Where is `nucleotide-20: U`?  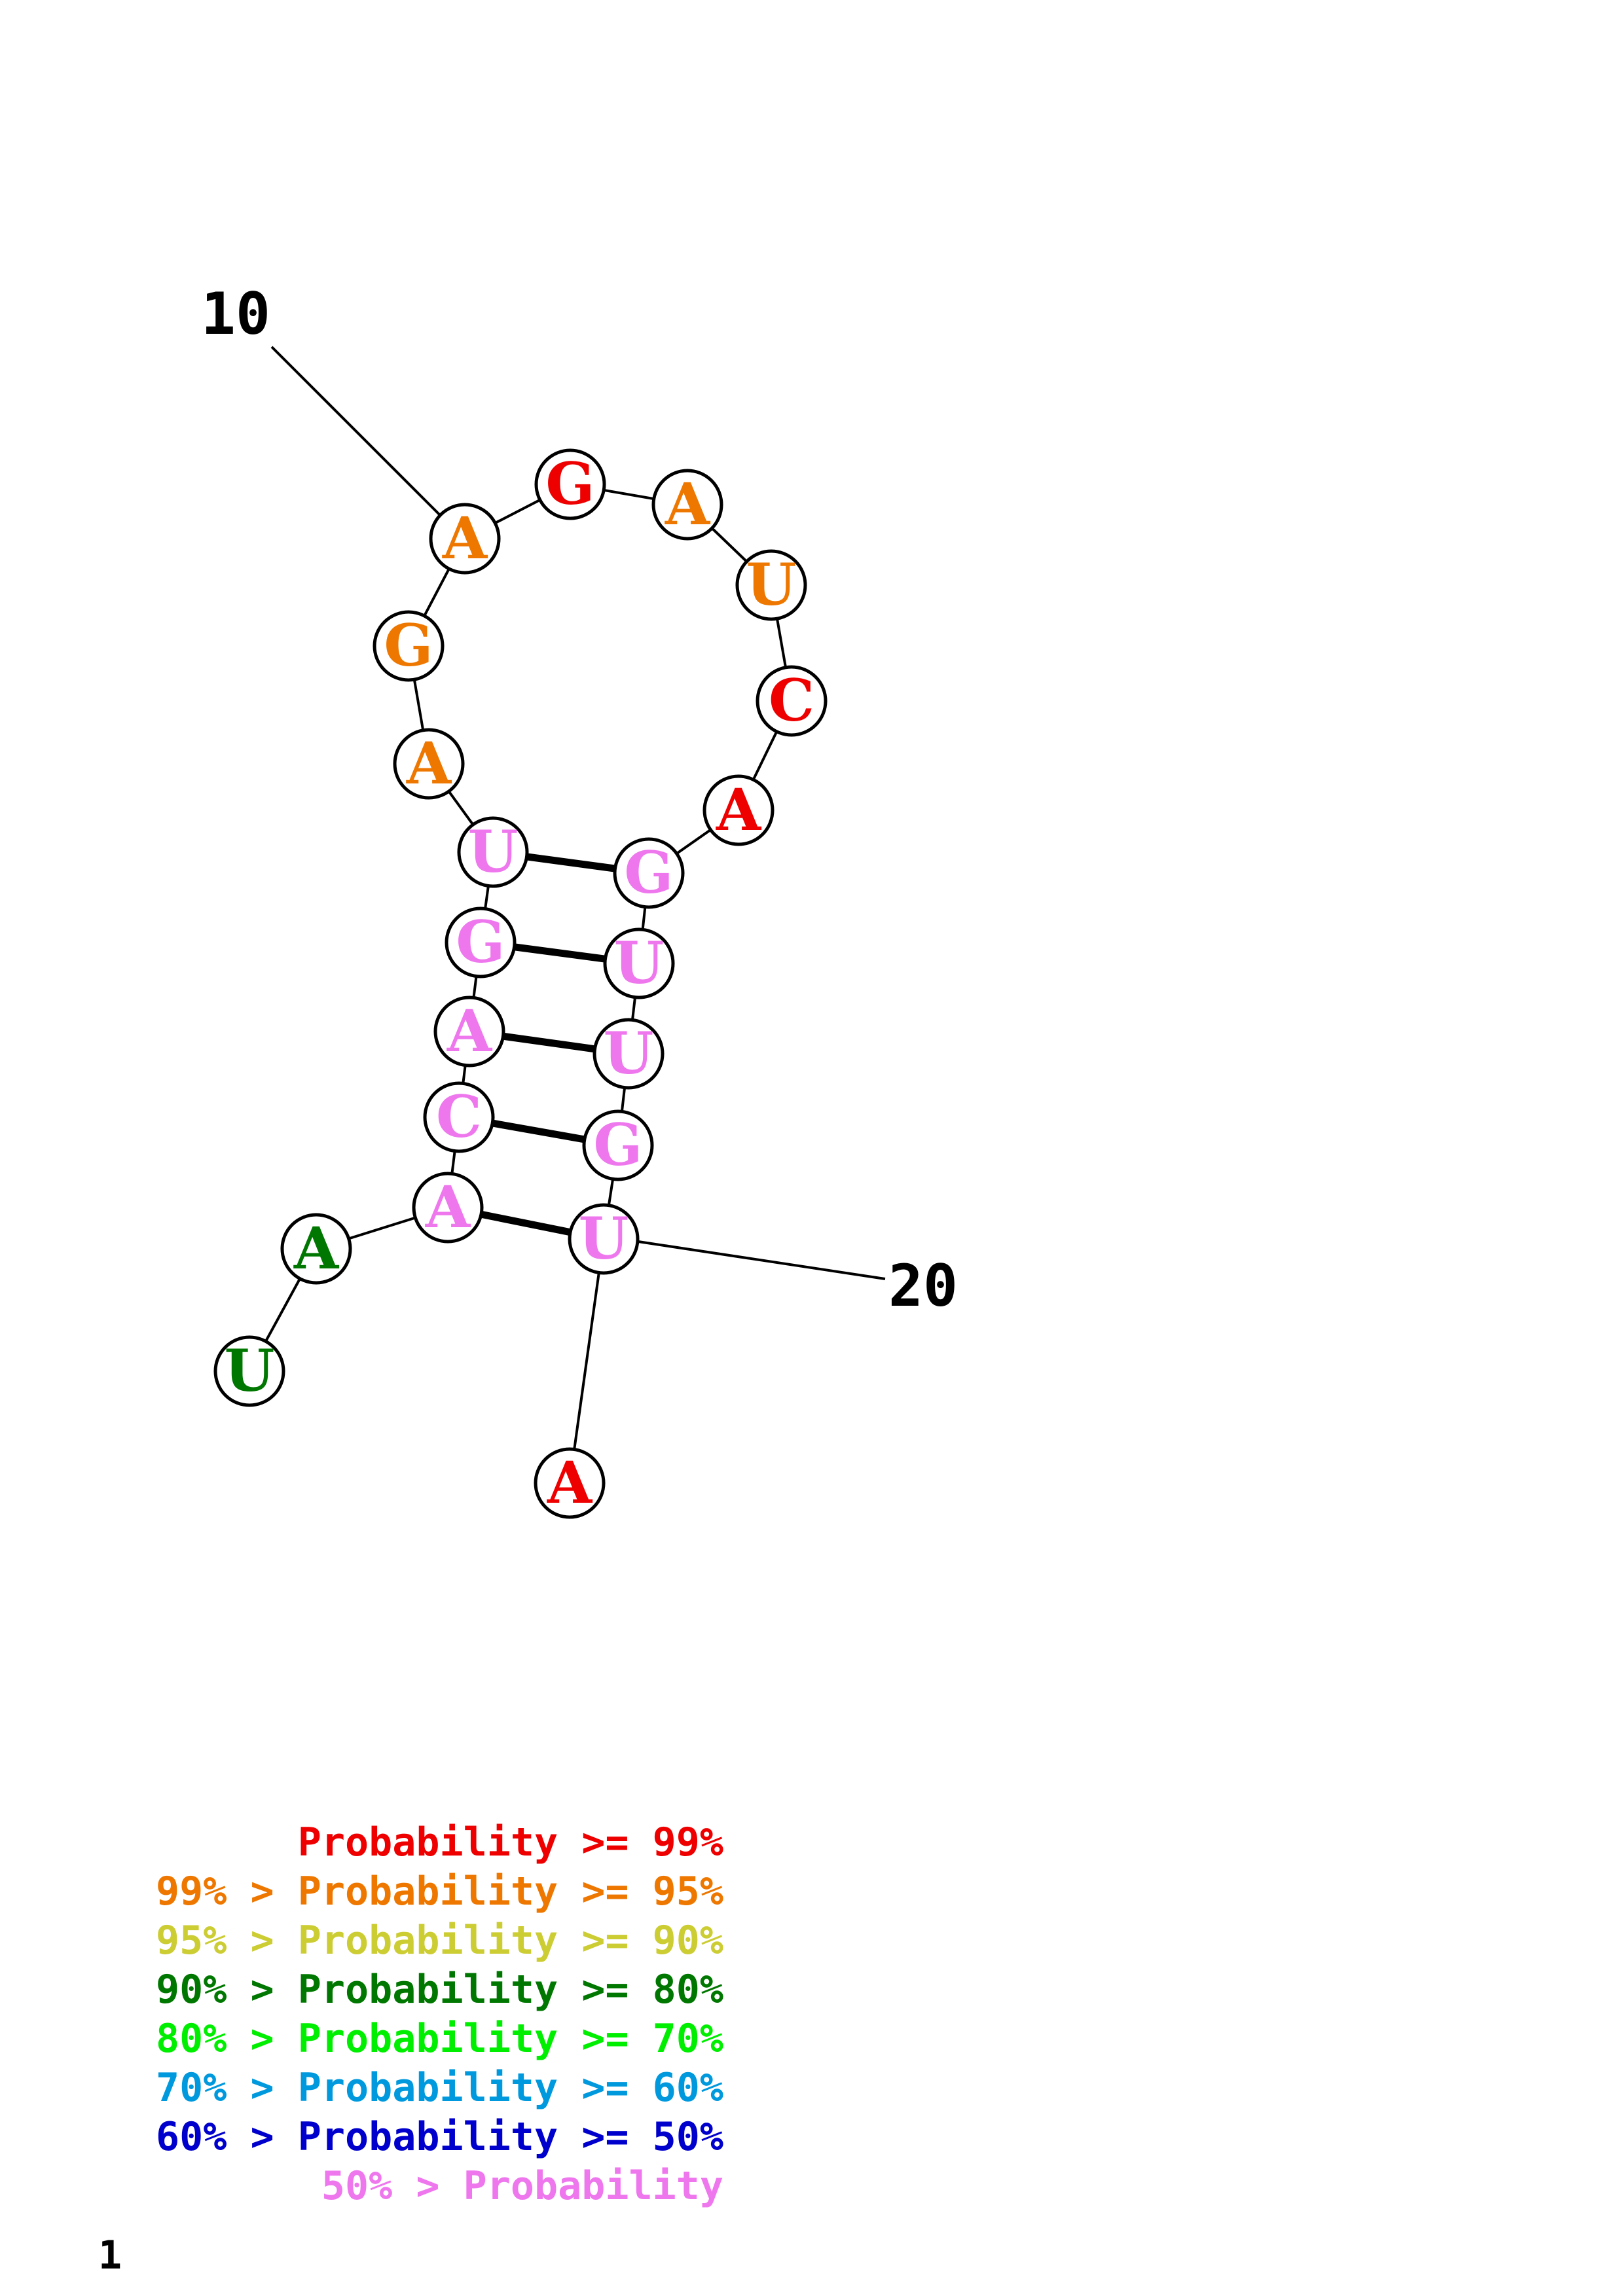
nucleotide-20: U is located at coordinates (604, 1239).